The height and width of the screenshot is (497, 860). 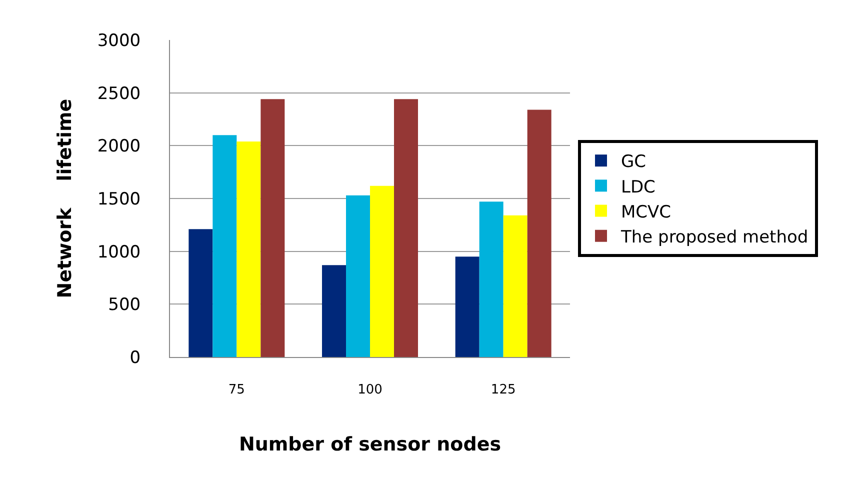 What do you see at coordinates (135, 358) in the screenshot?
I see `y-tick-label: 0` at bounding box center [135, 358].